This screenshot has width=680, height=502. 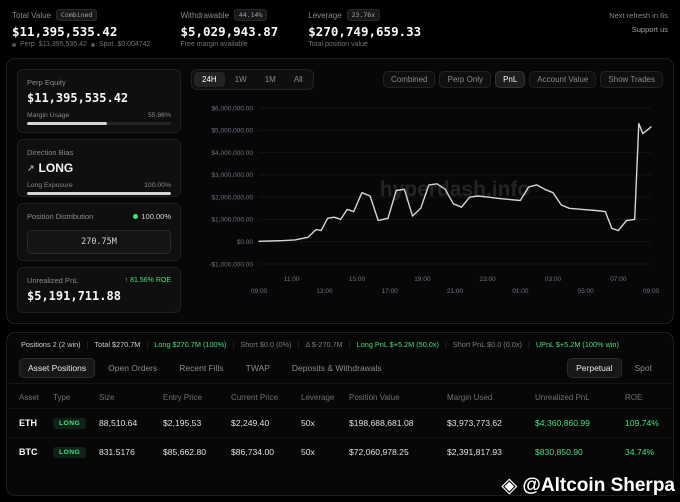 I want to click on column-header-type: Type, so click(x=62, y=397).